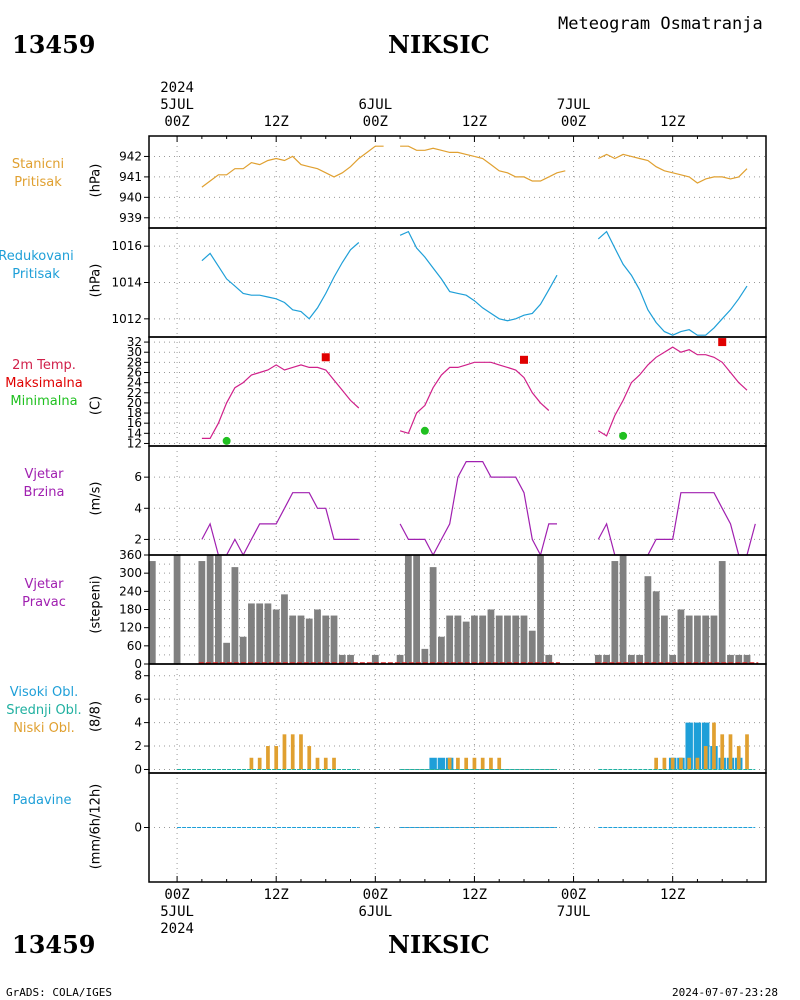 The image size is (800, 1000). Describe the element at coordinates (130, 610) in the screenshot. I see `y-tick-label: 180` at that location.